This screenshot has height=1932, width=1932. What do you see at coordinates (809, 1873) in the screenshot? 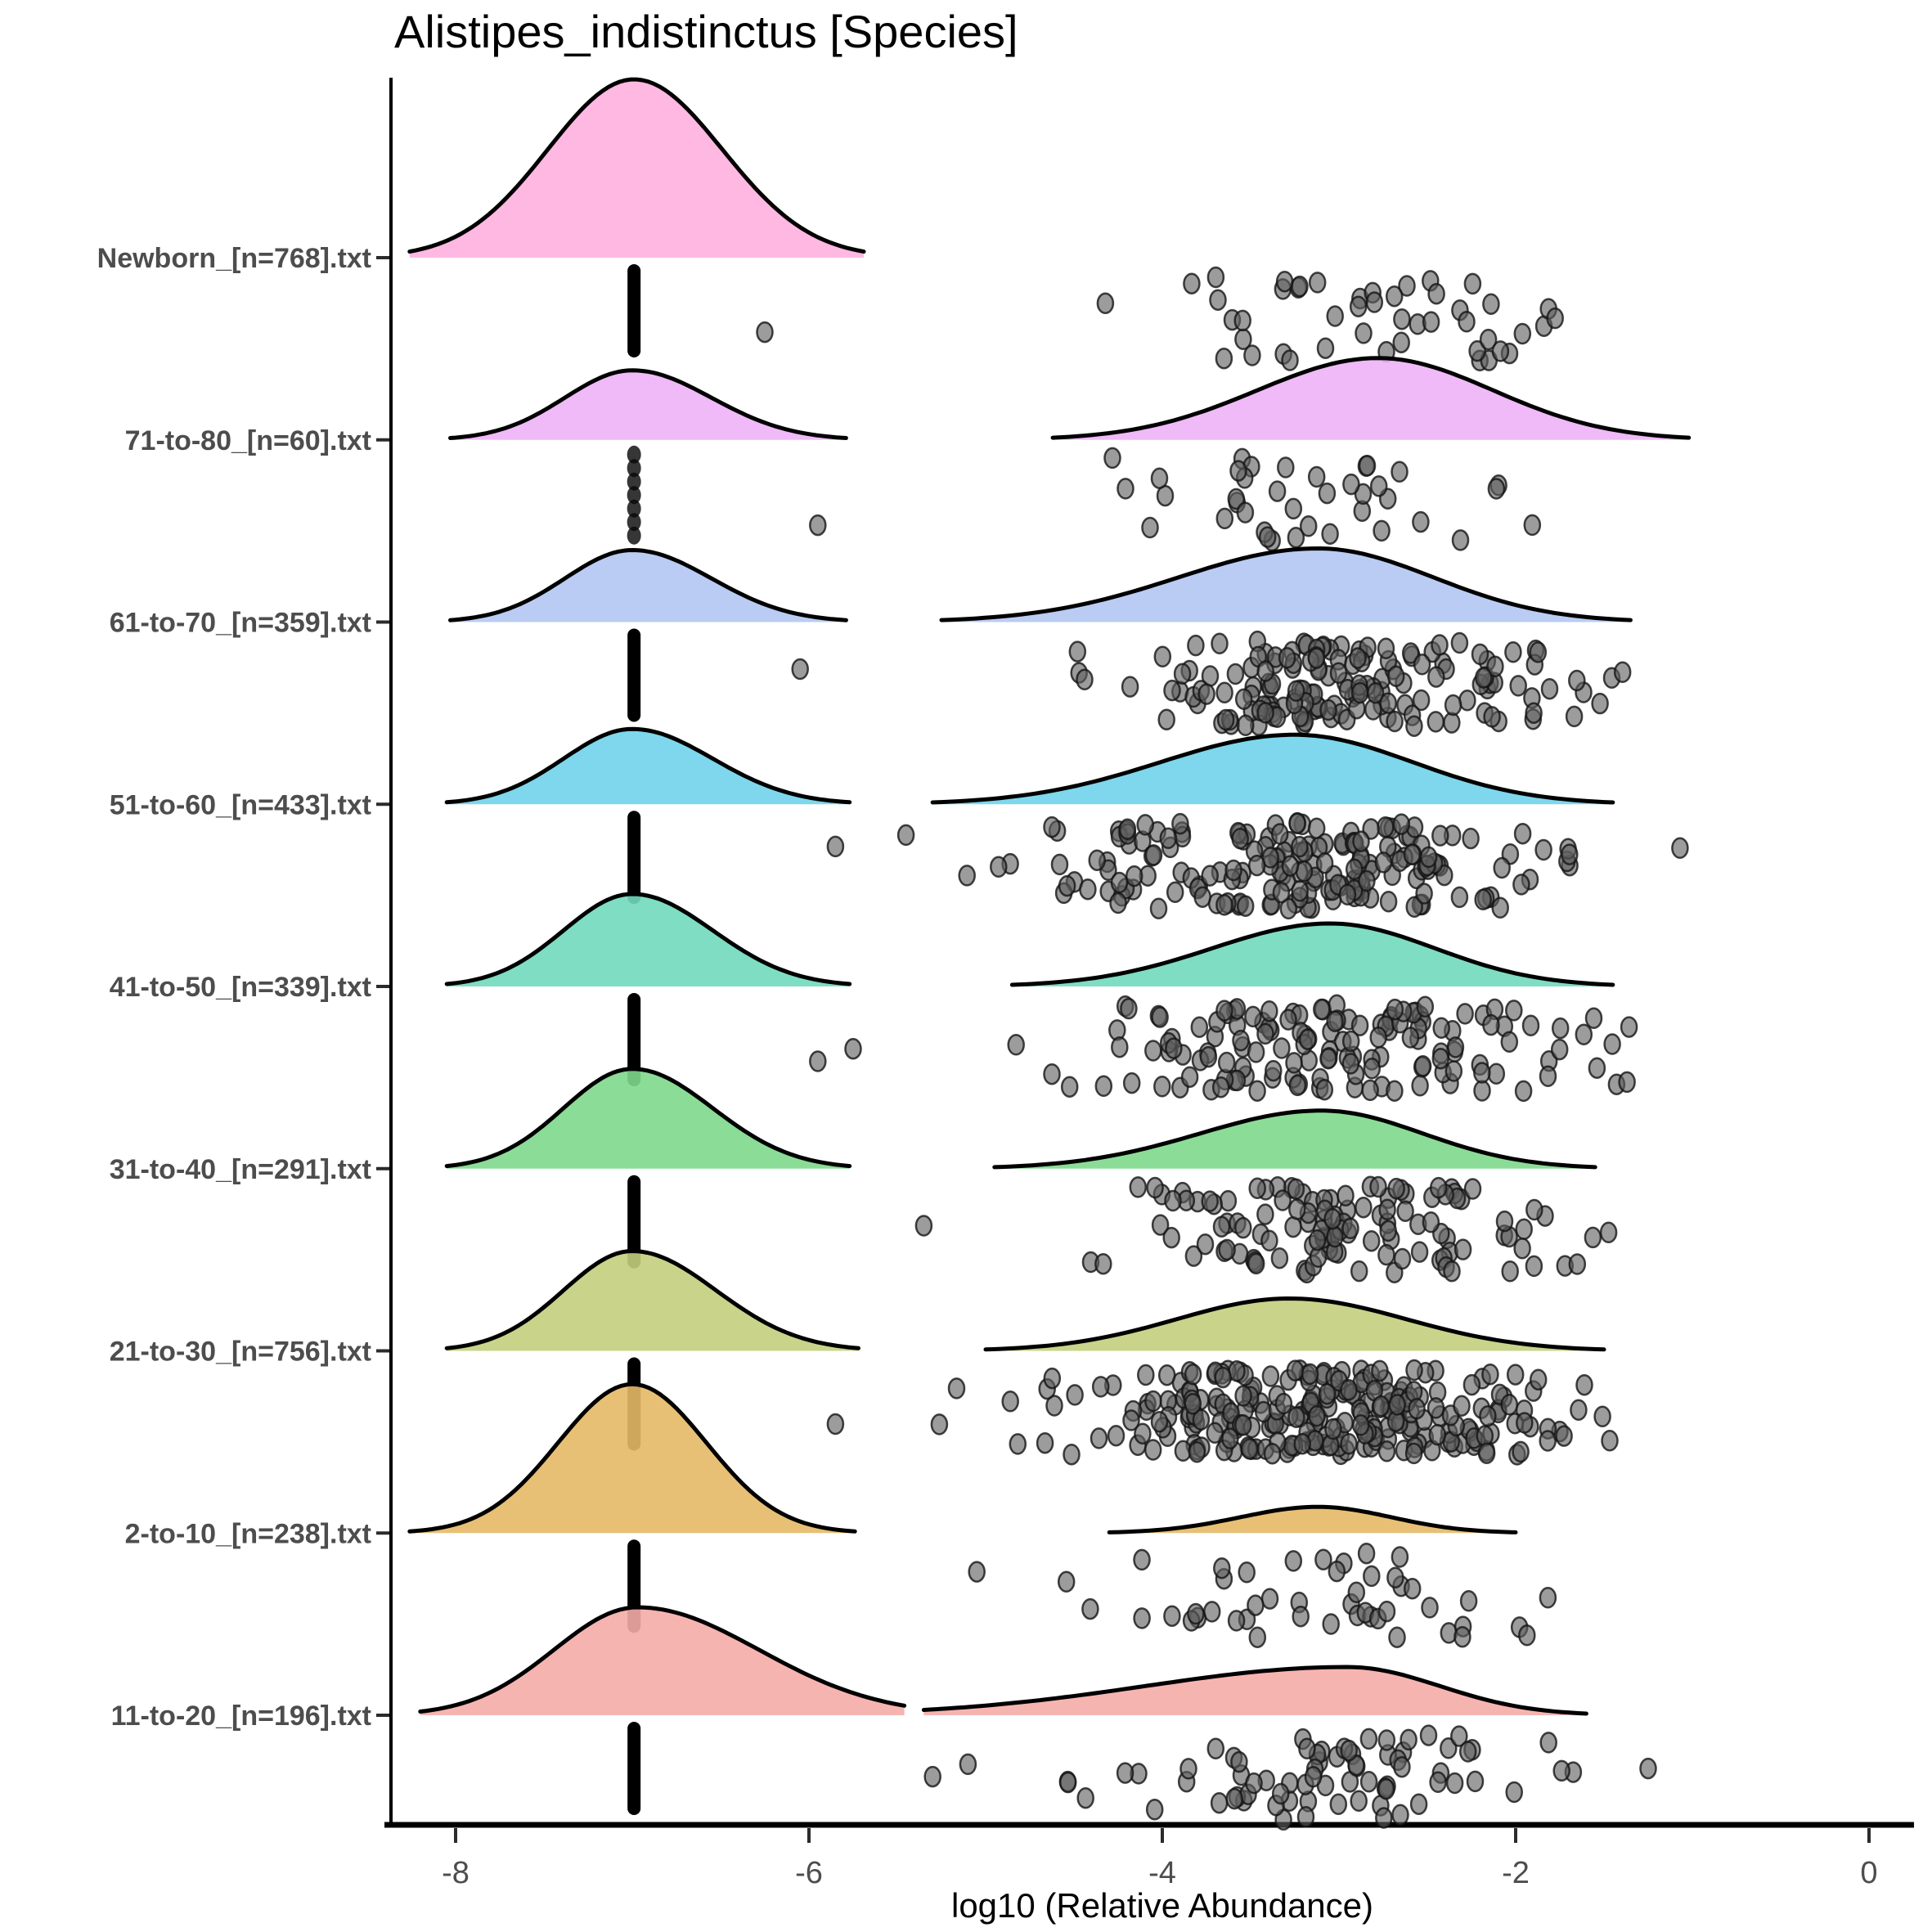
I see `x-tick-label: -6` at bounding box center [809, 1873].